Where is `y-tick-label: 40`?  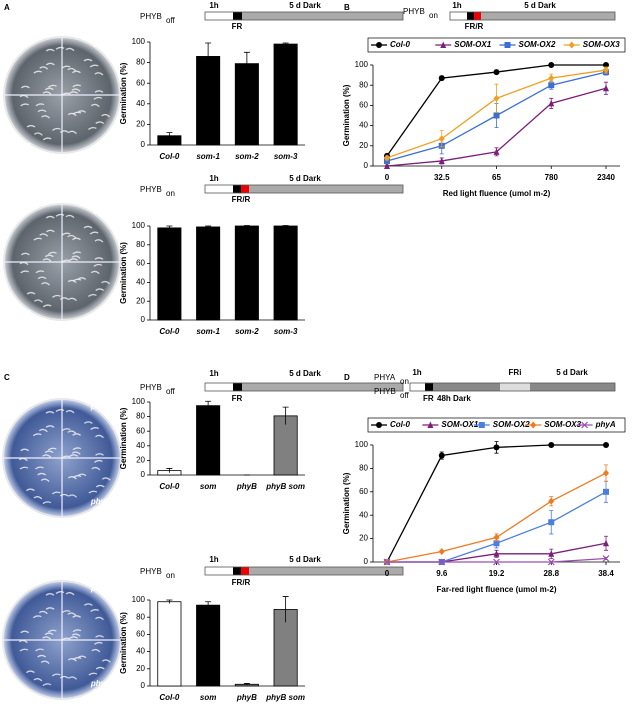 y-tick-label: 40 is located at coordinates (140, 445).